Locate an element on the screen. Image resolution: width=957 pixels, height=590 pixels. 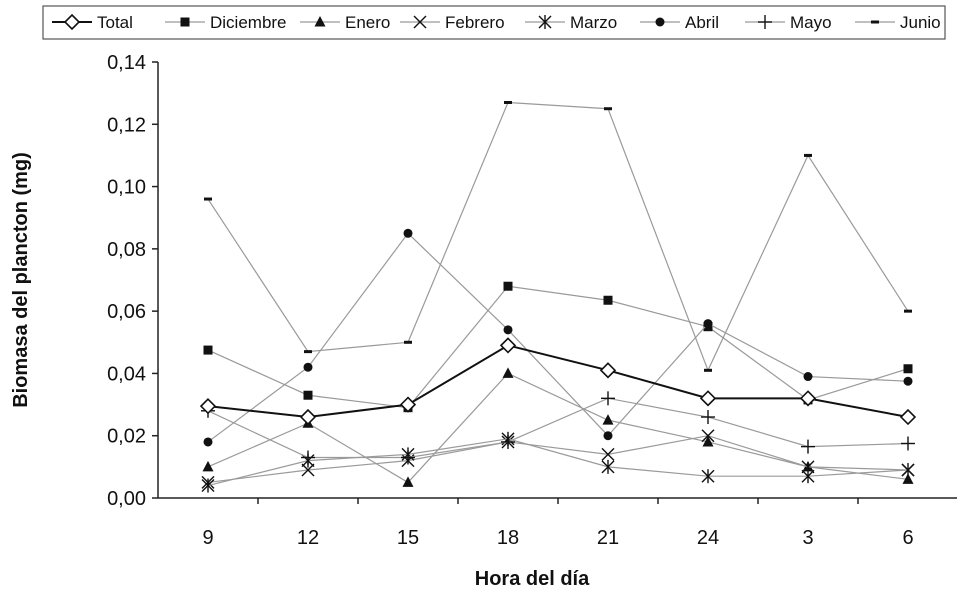
series-mayo is located at coordinates (558, 428).